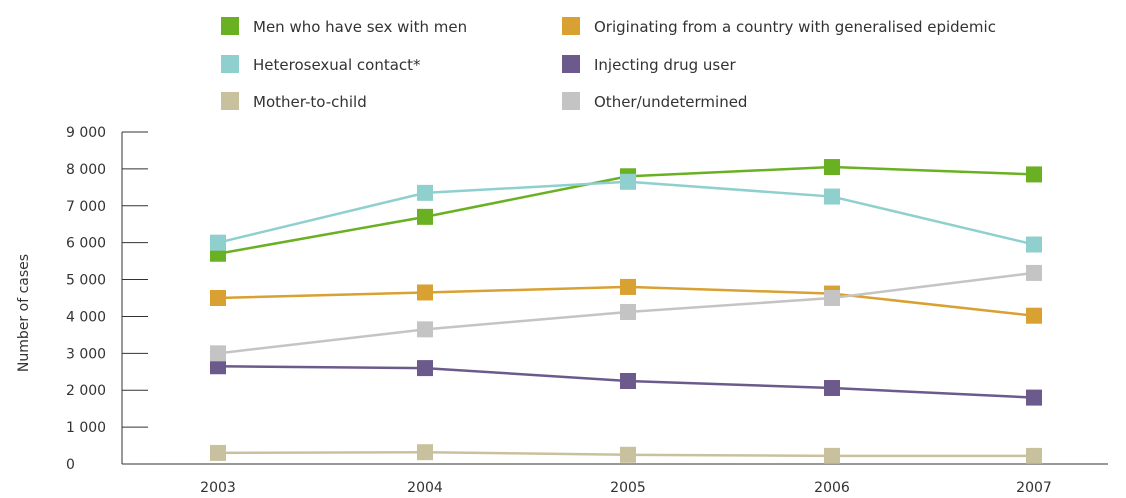  I want to click on x-tick-label: 2004, so click(425, 488).